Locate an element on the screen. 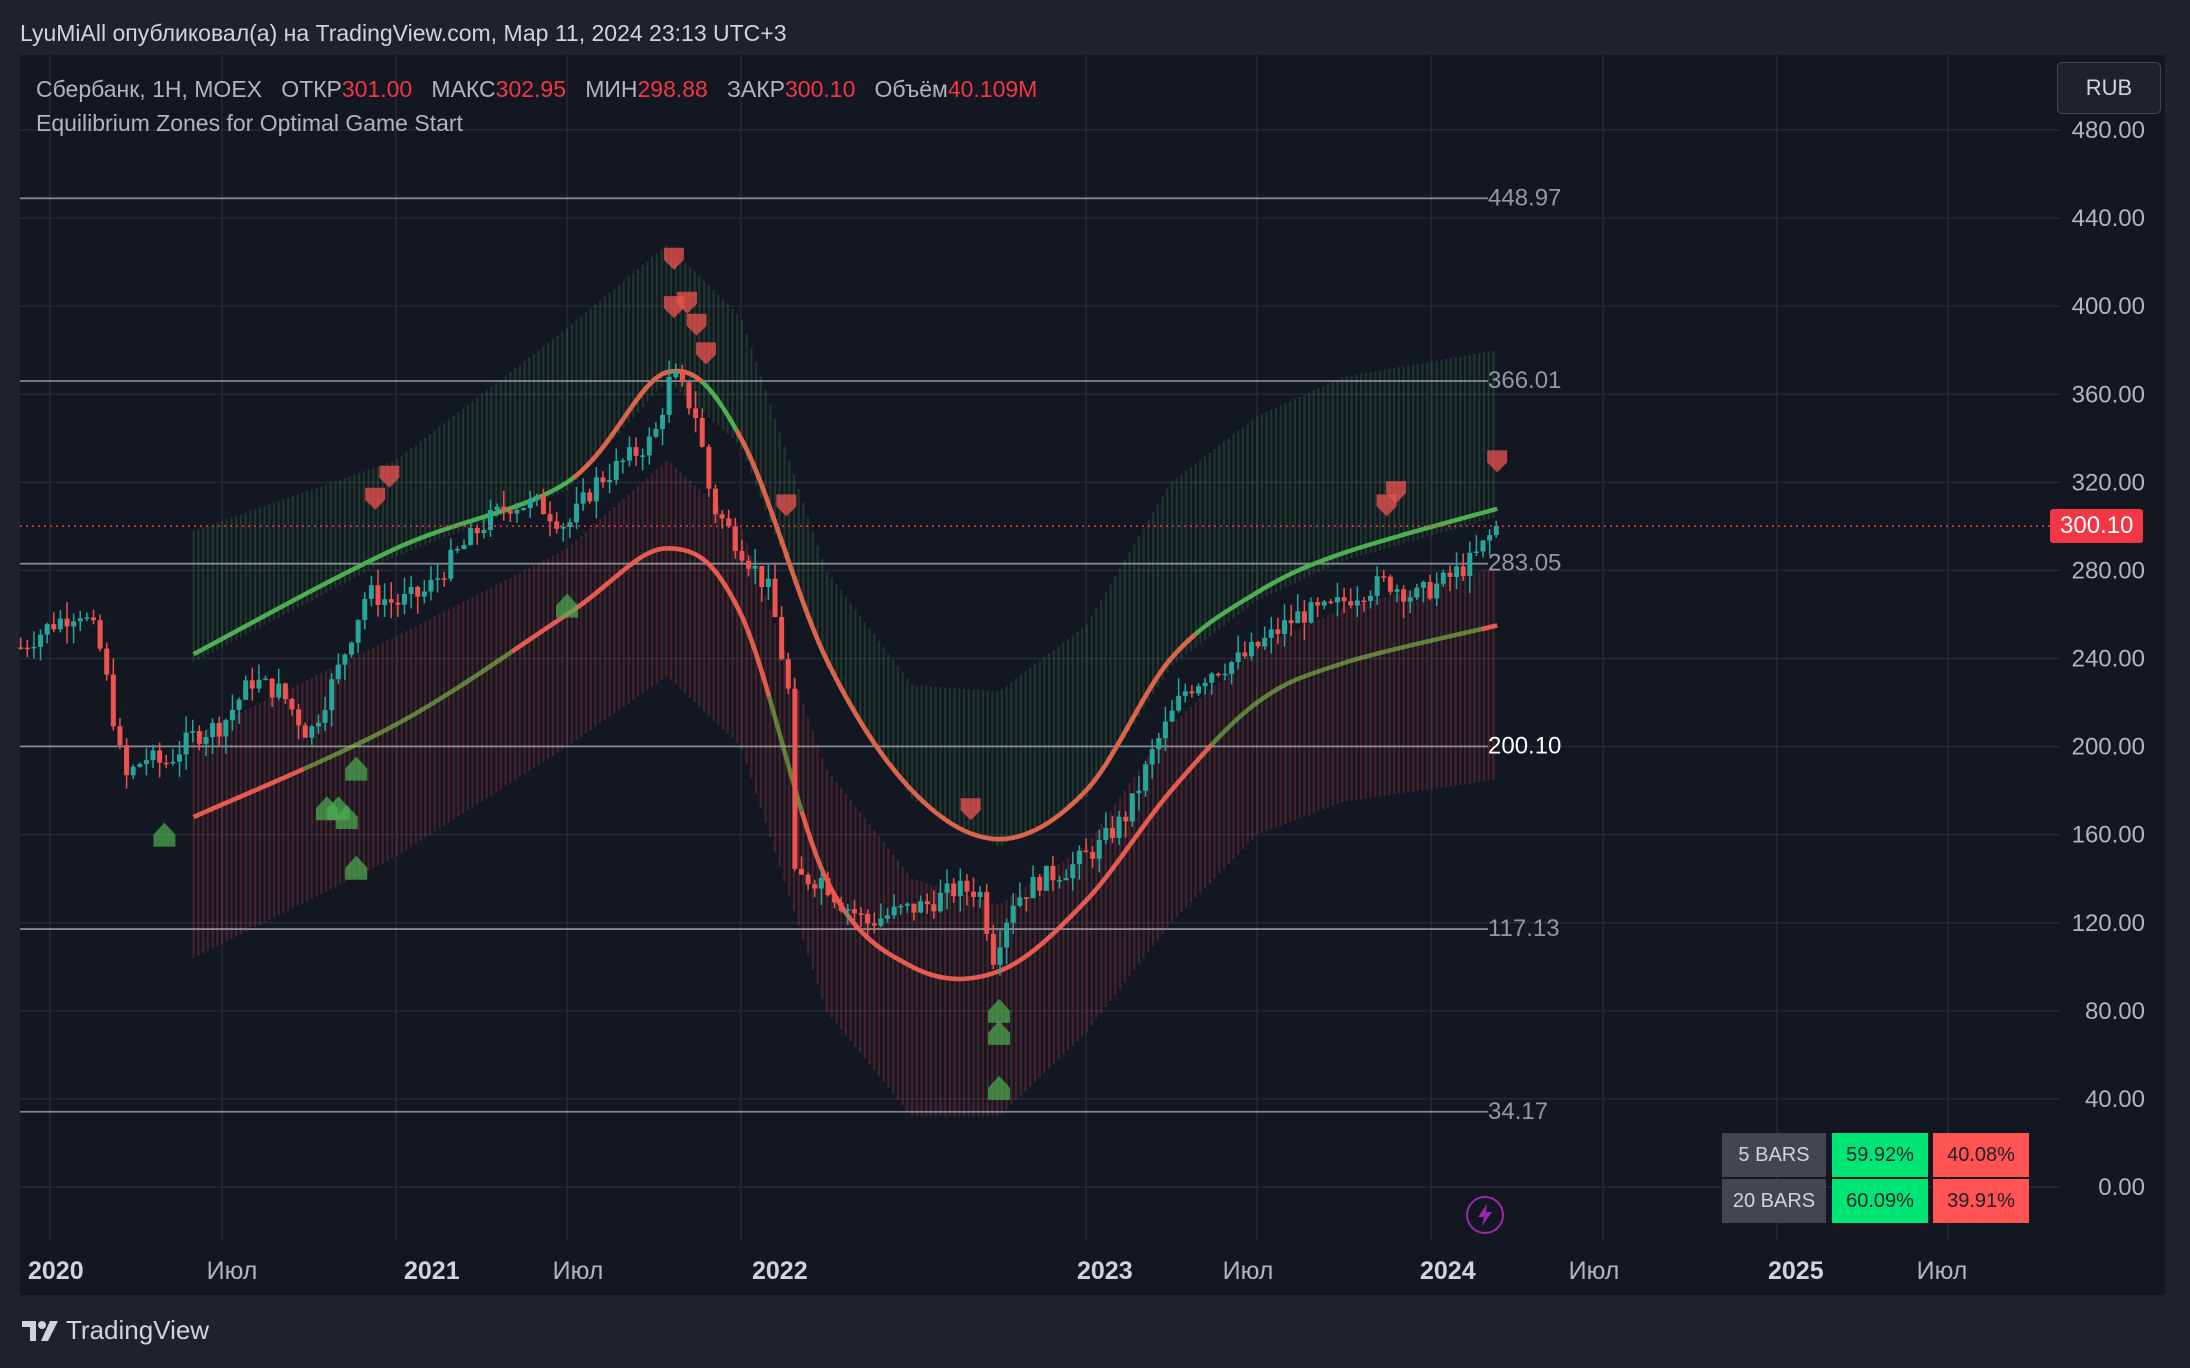 The height and width of the screenshot is (1368, 2190). currency-button: RUB is located at coordinates (2109, 88).